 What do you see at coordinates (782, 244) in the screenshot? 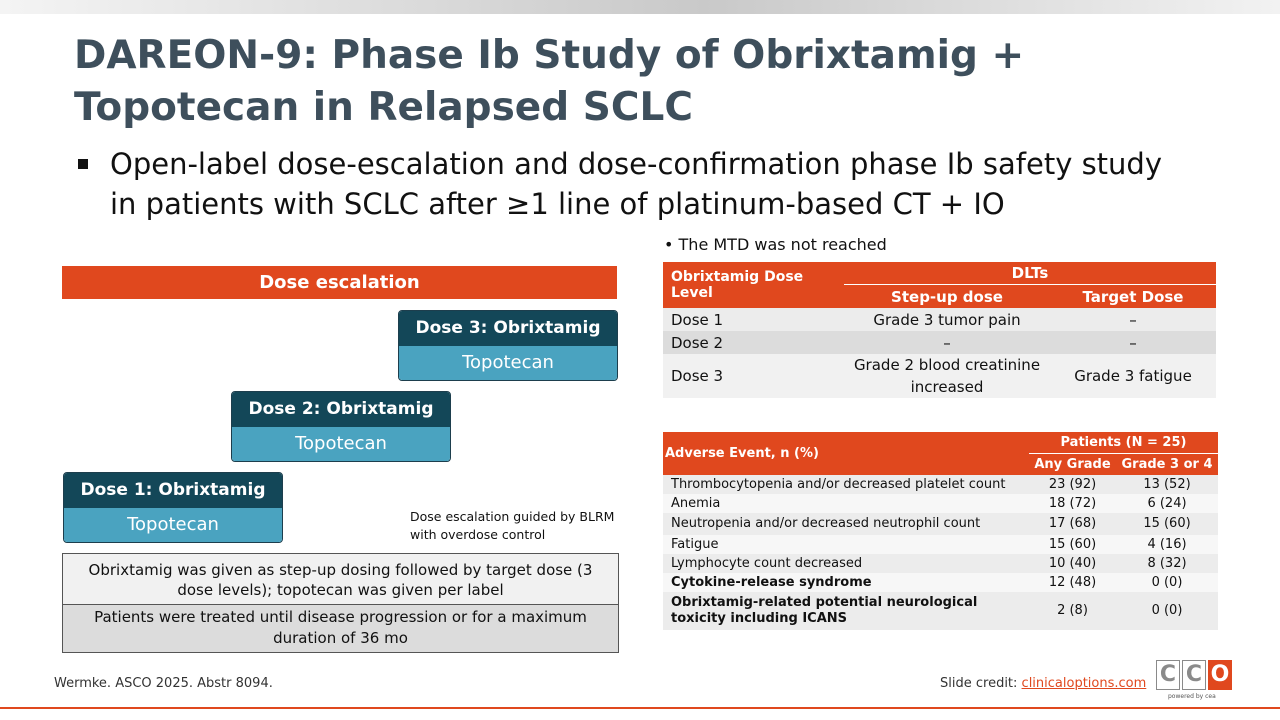
I see `mtd-note-text: The MTD was not reached` at bounding box center [782, 244].